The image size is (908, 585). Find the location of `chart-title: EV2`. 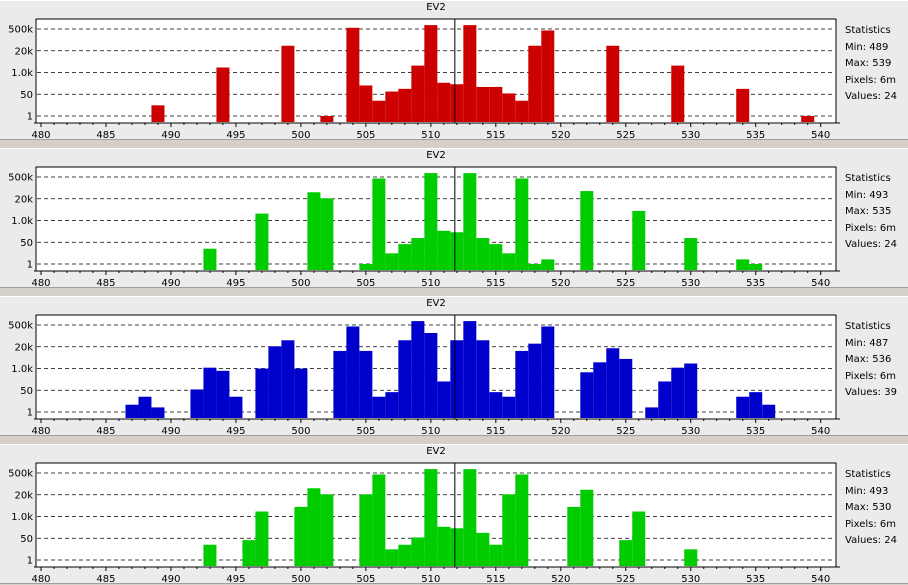

chart-title: EV2 is located at coordinates (436, 7).